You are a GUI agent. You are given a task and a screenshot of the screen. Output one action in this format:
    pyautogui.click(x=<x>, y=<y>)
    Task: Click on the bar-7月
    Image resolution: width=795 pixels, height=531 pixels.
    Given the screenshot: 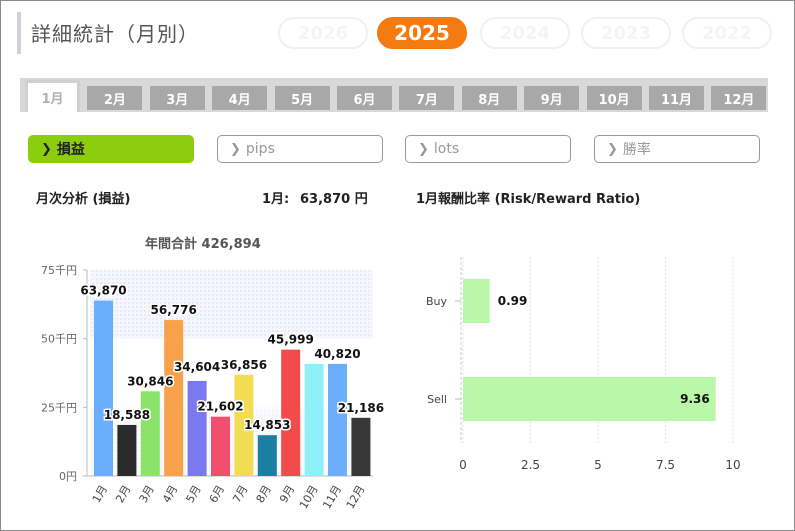 What is the action you would take?
    pyautogui.click(x=244, y=425)
    